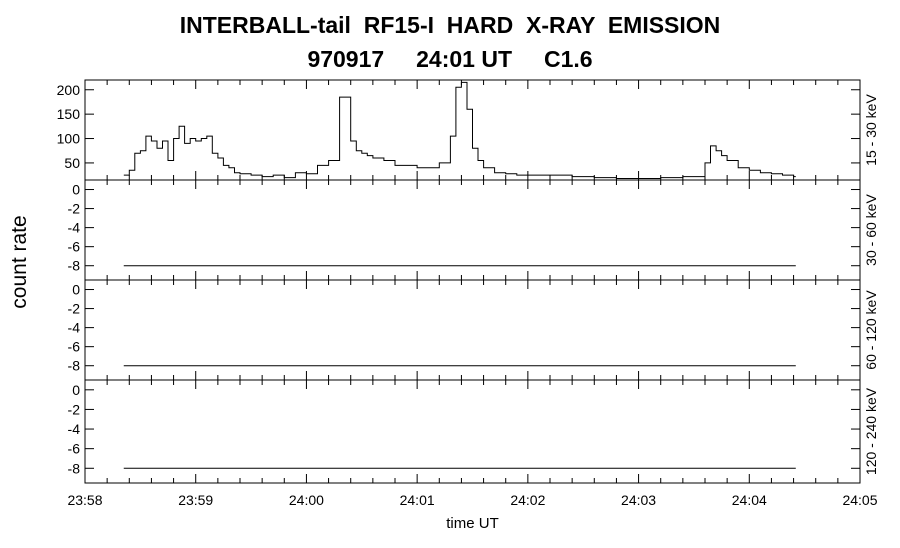 This screenshot has width=900, height=548. Describe the element at coordinates (871, 230) in the screenshot. I see `channel-label: 30 - 60 keV` at that location.